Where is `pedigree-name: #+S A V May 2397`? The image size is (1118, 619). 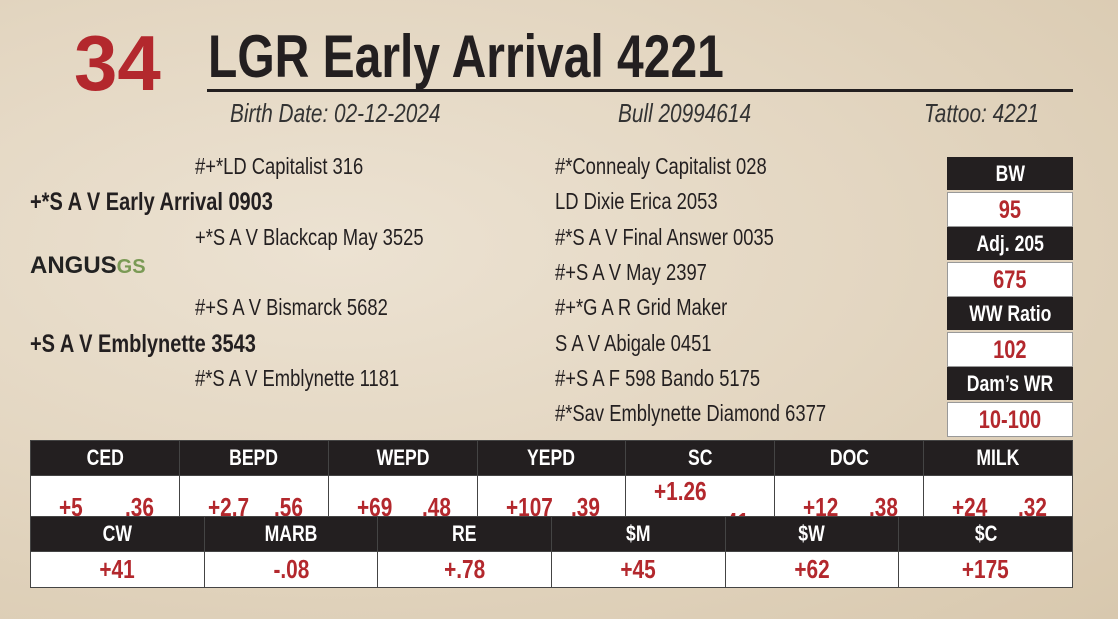 pedigree-name: #+S A V May 2397 is located at coordinates (631, 271).